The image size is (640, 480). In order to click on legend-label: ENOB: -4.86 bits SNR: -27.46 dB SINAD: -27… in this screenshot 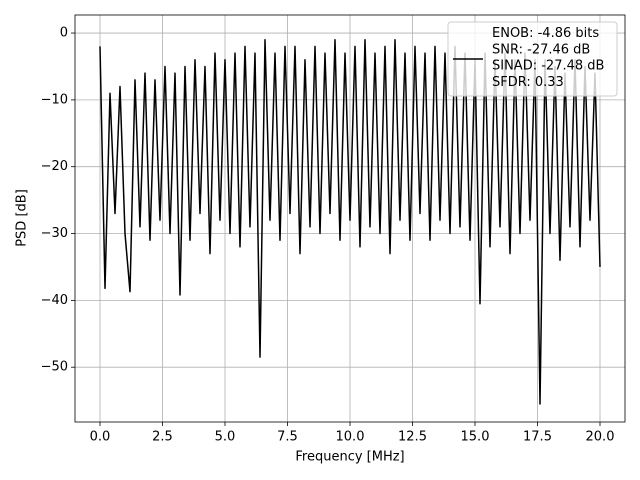, I will do `click(548, 58)`.